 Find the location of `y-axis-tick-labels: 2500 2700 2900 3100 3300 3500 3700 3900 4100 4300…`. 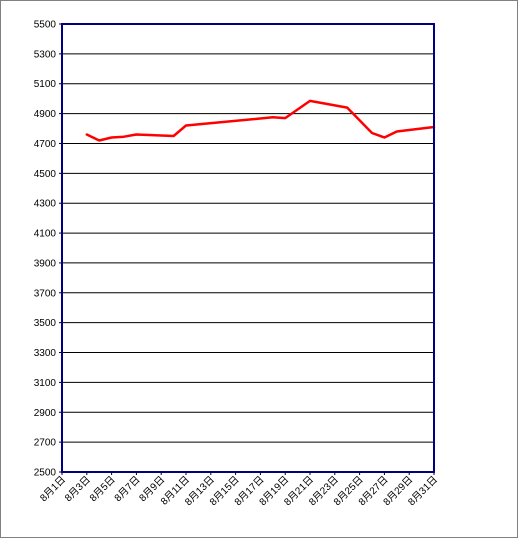

y-axis-tick-labels: 2500 2700 2900 3100 3300 3500 3700 3900 4100 4300… is located at coordinates (48, 249).